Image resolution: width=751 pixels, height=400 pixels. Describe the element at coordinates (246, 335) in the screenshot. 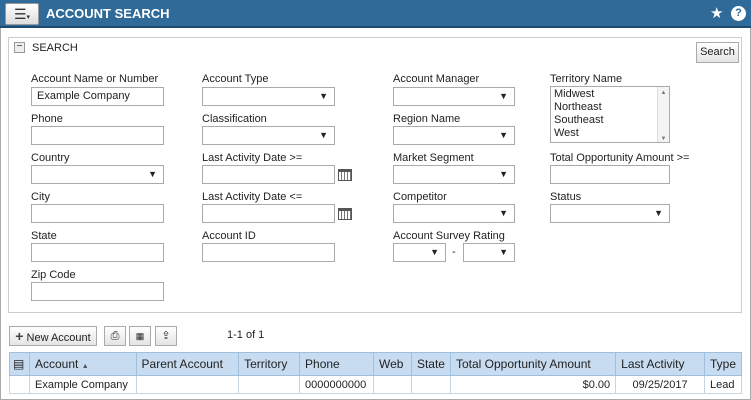

I see `pagination-text: 1-1 of 1` at that location.